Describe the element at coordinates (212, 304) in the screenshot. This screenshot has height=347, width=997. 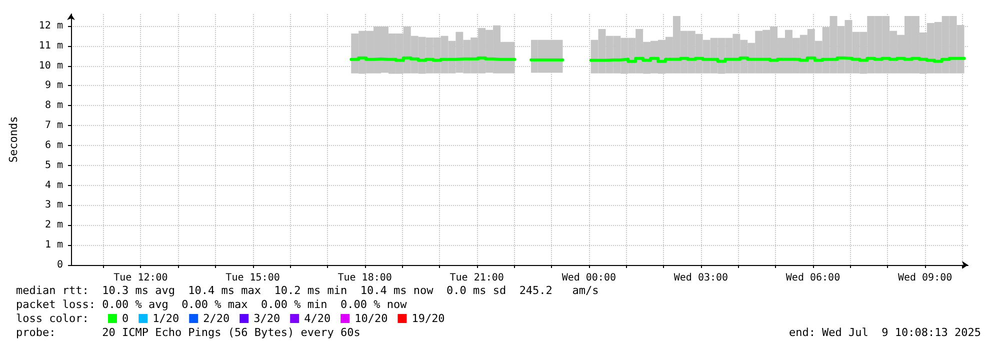
I see `text: packet loss: 0.00 % avg 0.00 % max 0.00 % min 0.00 % now` at that location.